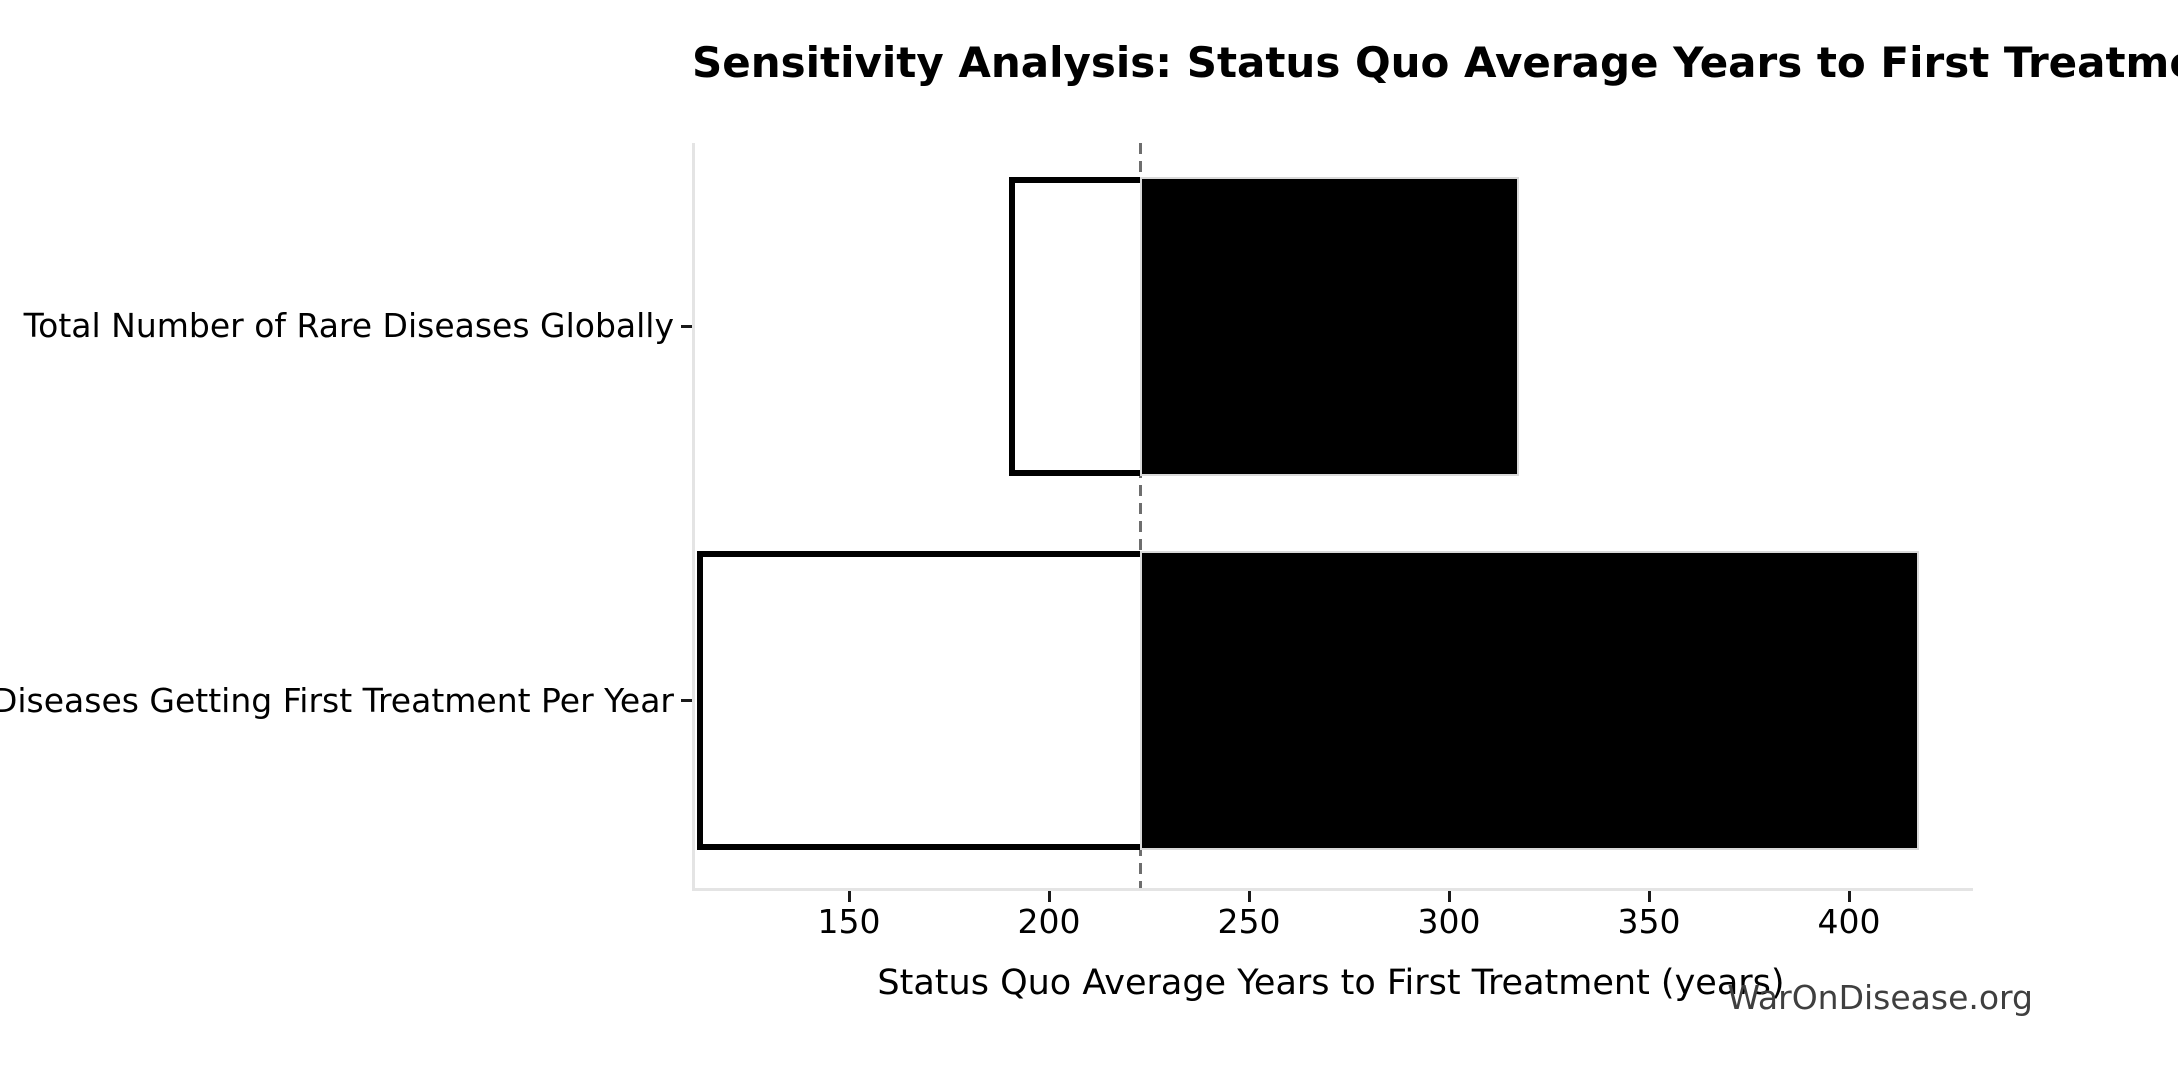  Describe the element at coordinates (1880, 997) in the screenshot. I see `watermark-text: WarOnDisease.org` at that location.